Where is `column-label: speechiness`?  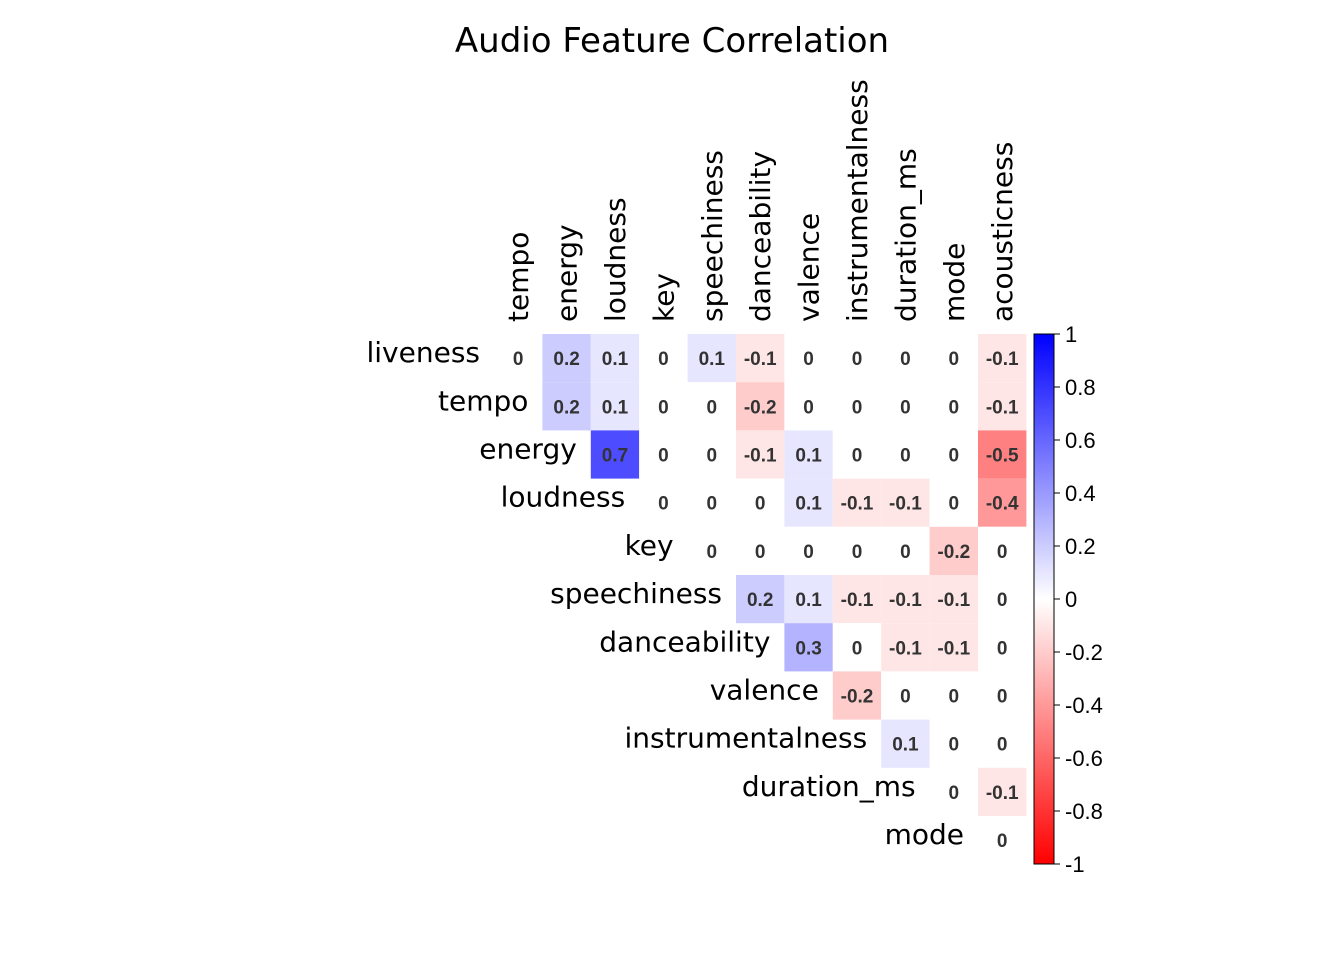 column-label: speechiness is located at coordinates (712, 236).